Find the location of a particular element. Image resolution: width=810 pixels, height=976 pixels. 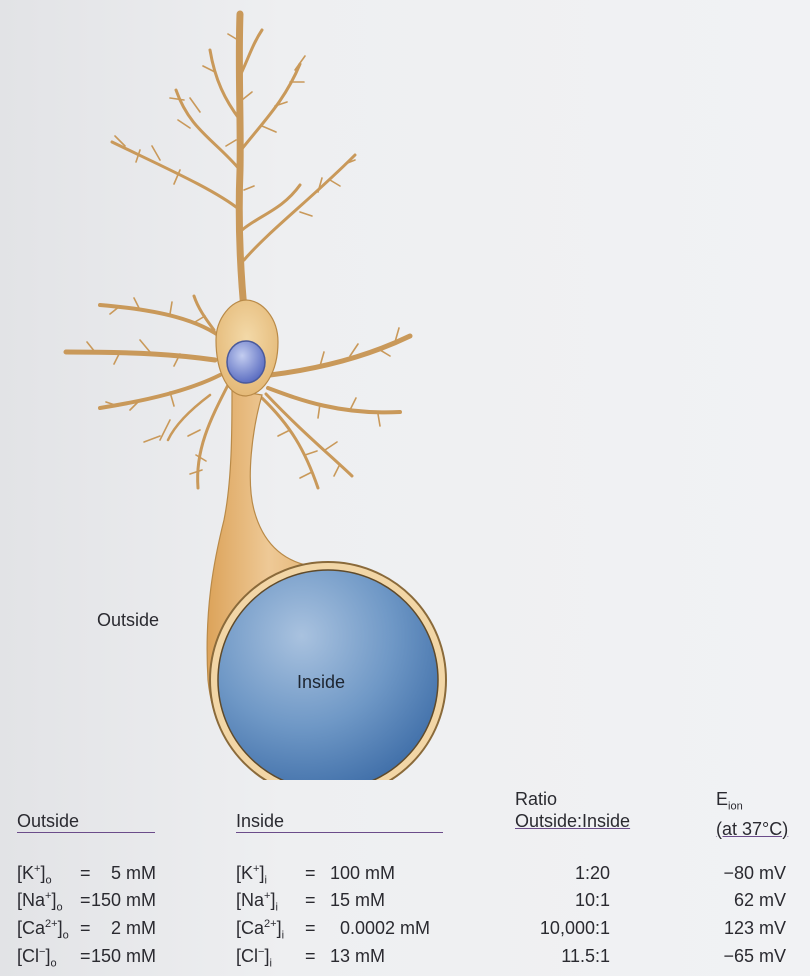

inside-concentration: 100 mM is located at coordinates (363, 873).